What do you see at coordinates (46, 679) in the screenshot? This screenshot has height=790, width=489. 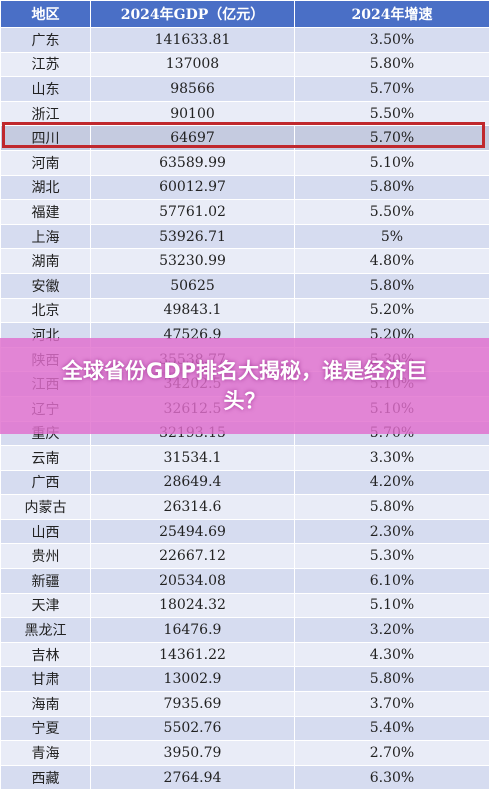 I see `cell-region: 甘肃` at bounding box center [46, 679].